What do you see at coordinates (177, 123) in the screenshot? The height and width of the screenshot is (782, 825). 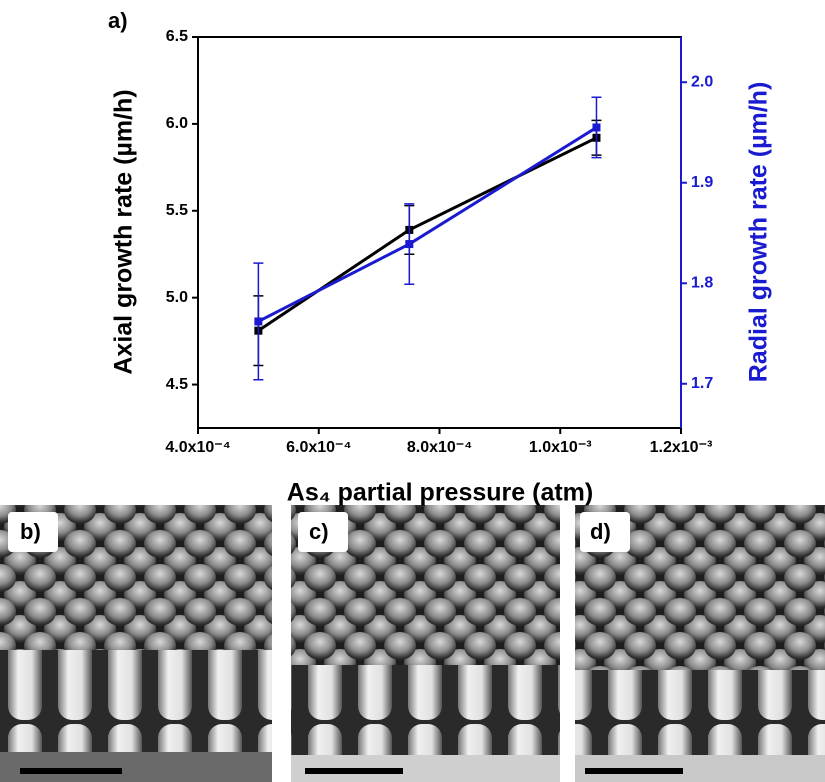 I see `y-tick-label: 6.0` at bounding box center [177, 123].